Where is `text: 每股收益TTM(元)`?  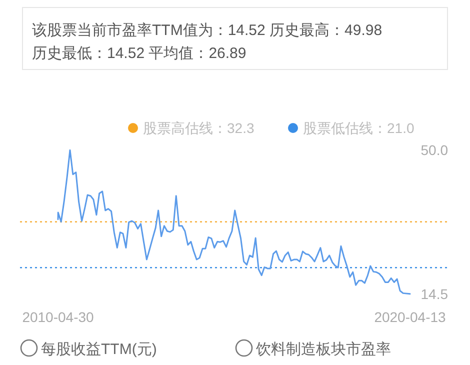
text: 每股收益TTM(元) is located at coordinates (99, 349).